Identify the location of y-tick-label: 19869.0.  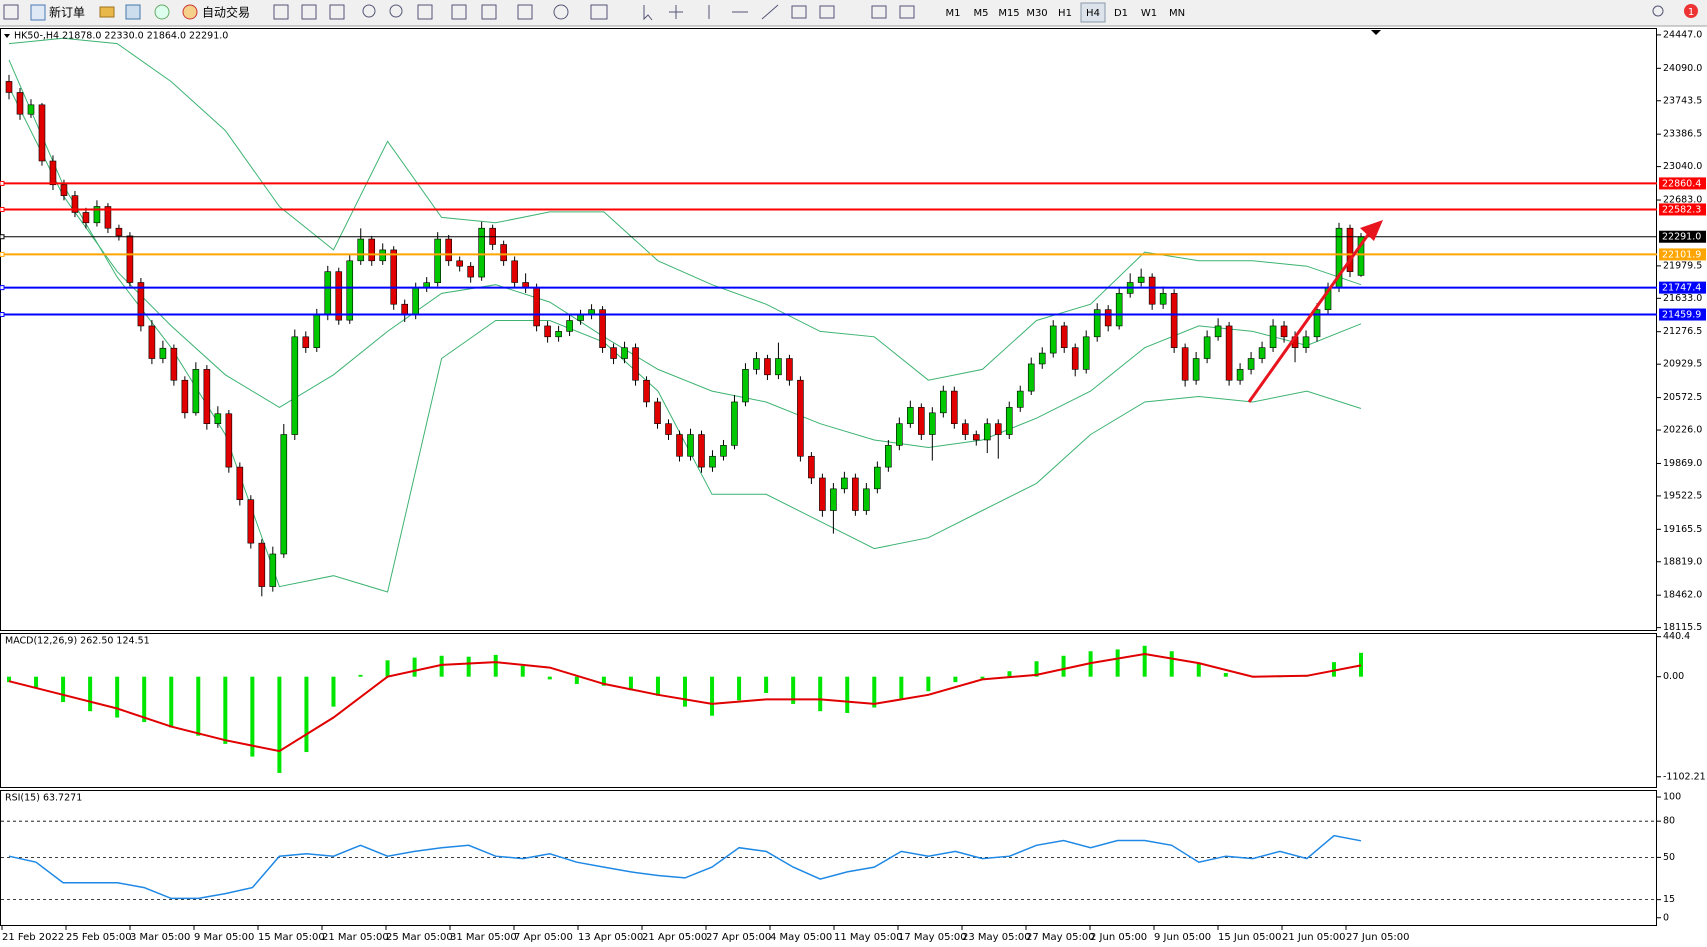
(1682, 463).